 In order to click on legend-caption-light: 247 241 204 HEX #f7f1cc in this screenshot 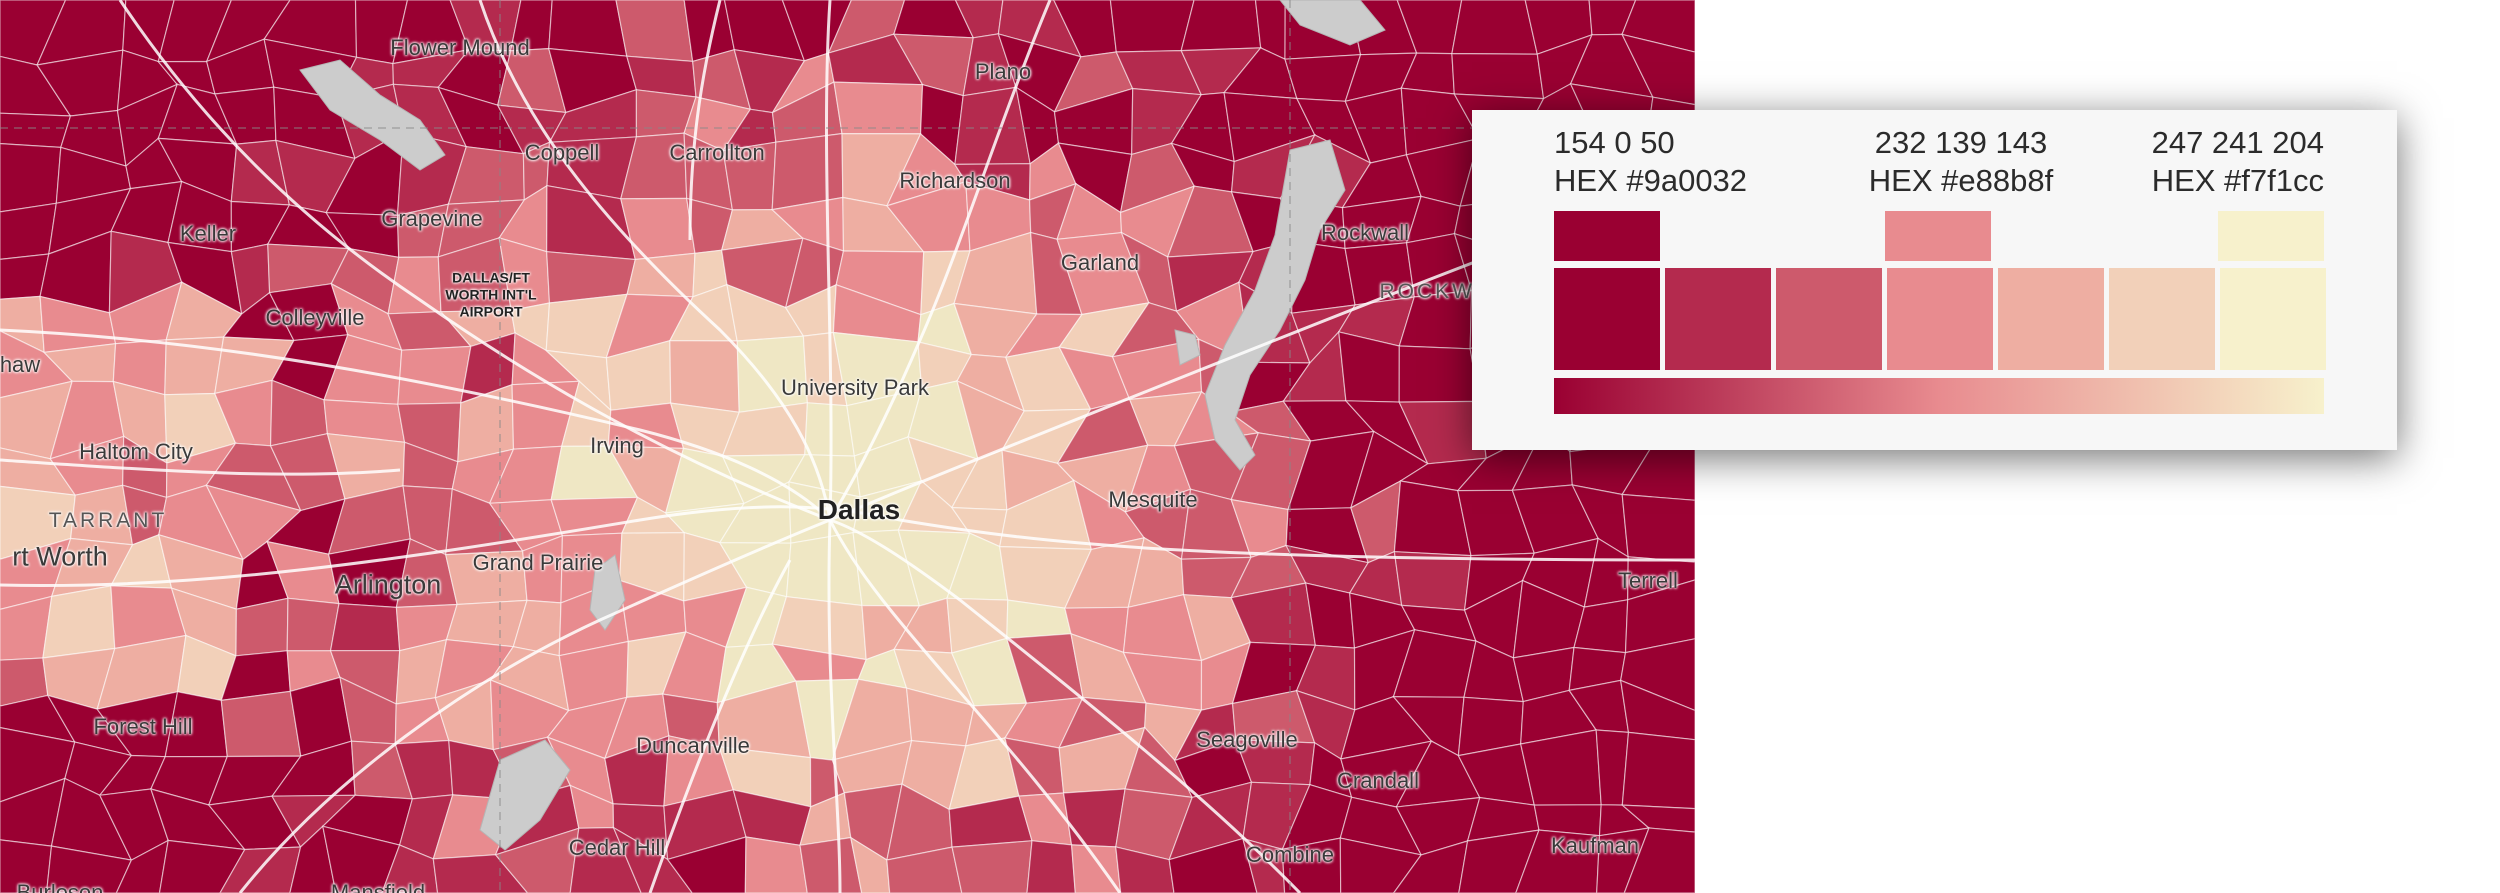, I will do `click(2224, 162)`.